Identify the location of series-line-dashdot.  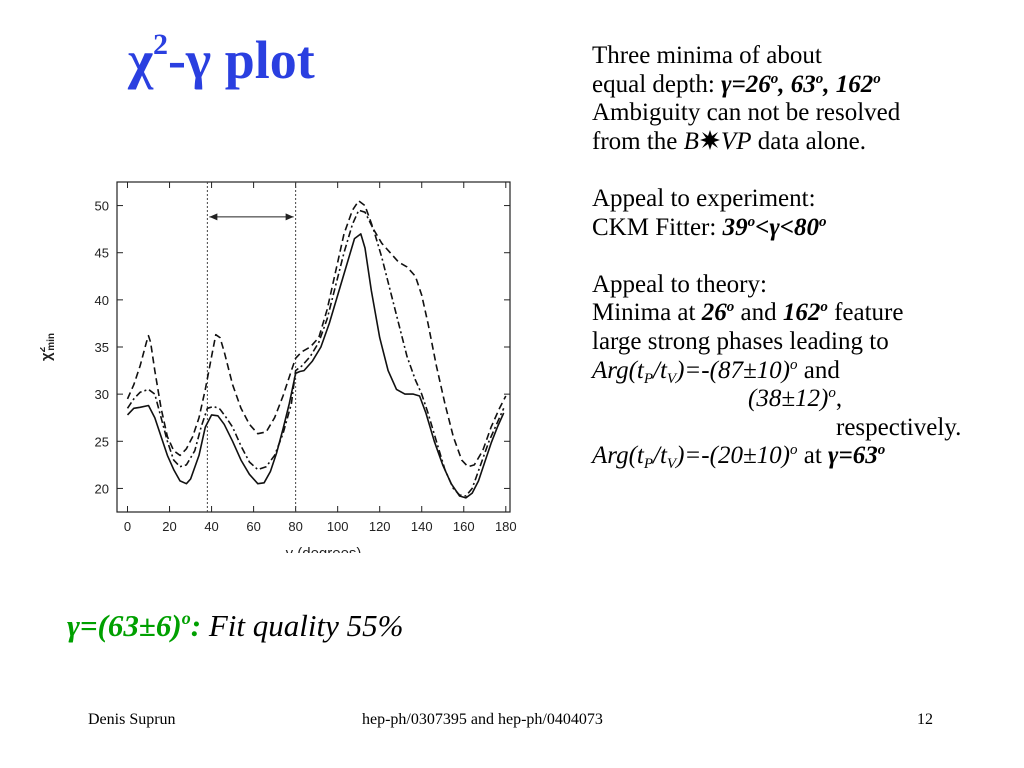
(315, 353).